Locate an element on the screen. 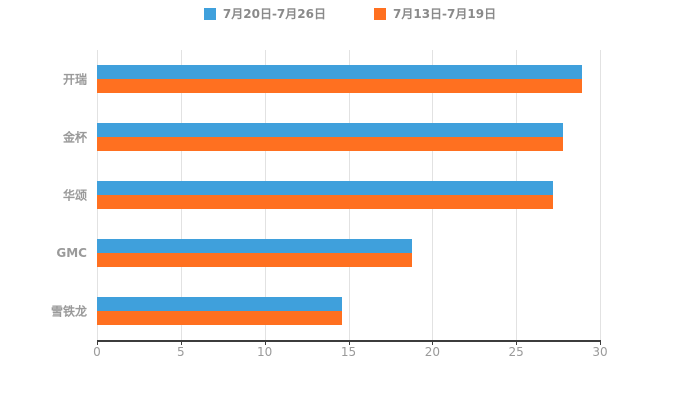  x-tick-label: 20 is located at coordinates (432, 352).